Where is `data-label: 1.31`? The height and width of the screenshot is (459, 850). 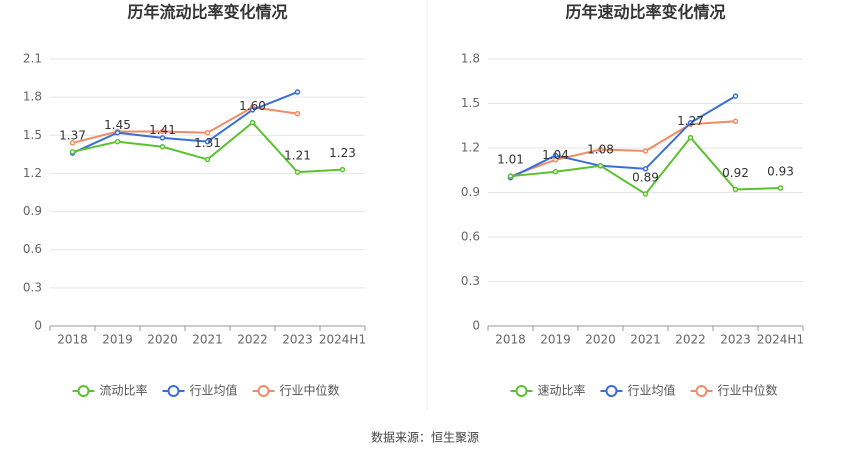 data-label: 1.31 is located at coordinates (207, 143).